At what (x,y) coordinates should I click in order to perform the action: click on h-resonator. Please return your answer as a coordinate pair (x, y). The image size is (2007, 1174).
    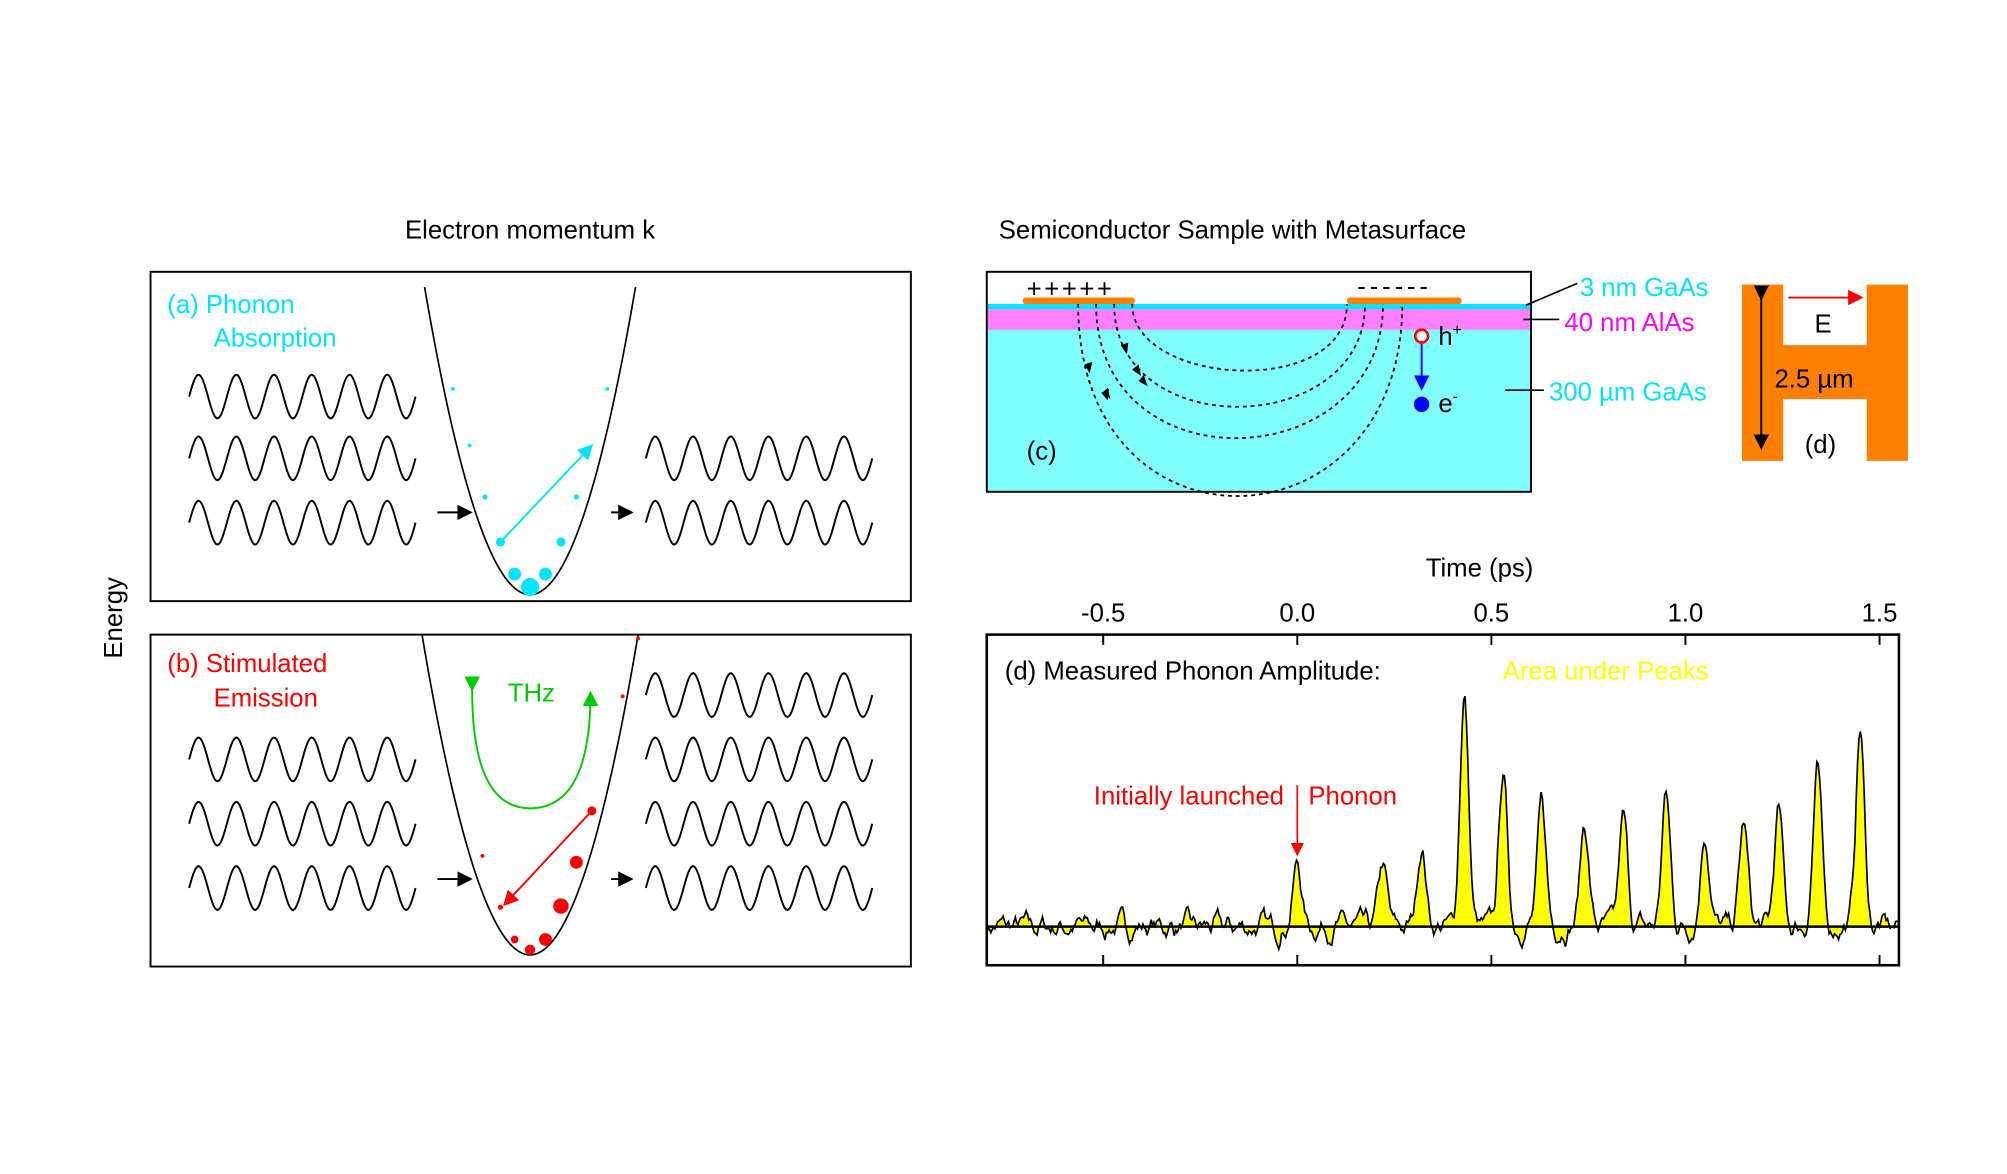
    Looking at the image, I should click on (1824, 372).